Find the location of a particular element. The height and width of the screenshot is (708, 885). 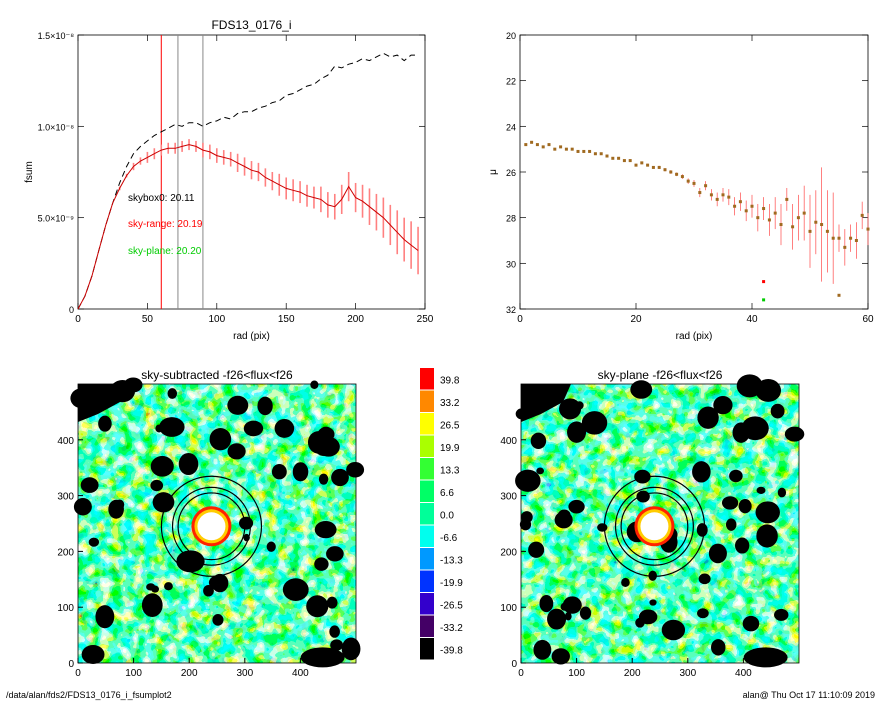

profile-series-line is located at coordinates (248, 227).